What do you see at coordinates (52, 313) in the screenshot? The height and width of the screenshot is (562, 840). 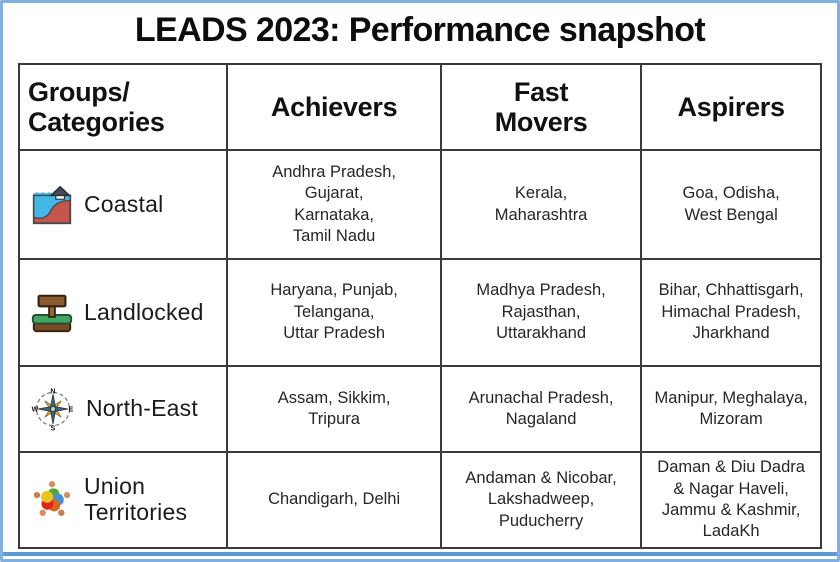 I see `landlocked-icon` at bounding box center [52, 313].